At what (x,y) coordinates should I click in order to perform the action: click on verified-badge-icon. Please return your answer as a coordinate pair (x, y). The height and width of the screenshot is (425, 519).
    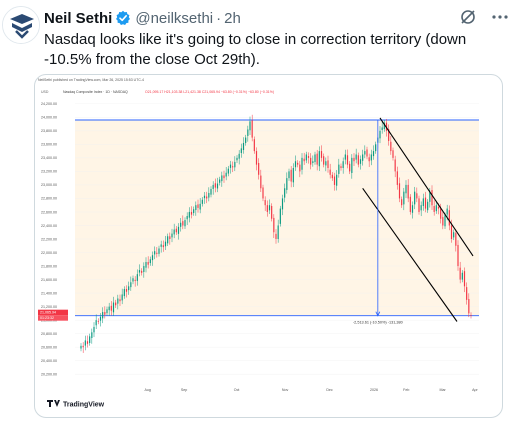
    Looking at the image, I should click on (123, 18).